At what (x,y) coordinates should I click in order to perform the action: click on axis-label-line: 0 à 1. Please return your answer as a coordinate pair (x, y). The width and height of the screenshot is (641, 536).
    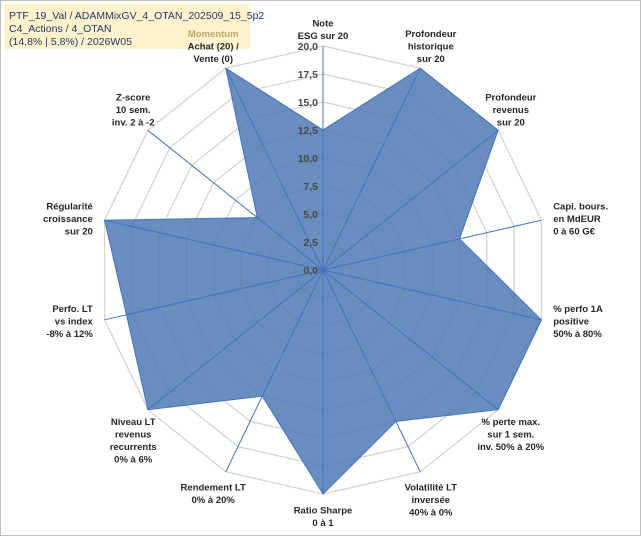
    Looking at the image, I should click on (323, 523).